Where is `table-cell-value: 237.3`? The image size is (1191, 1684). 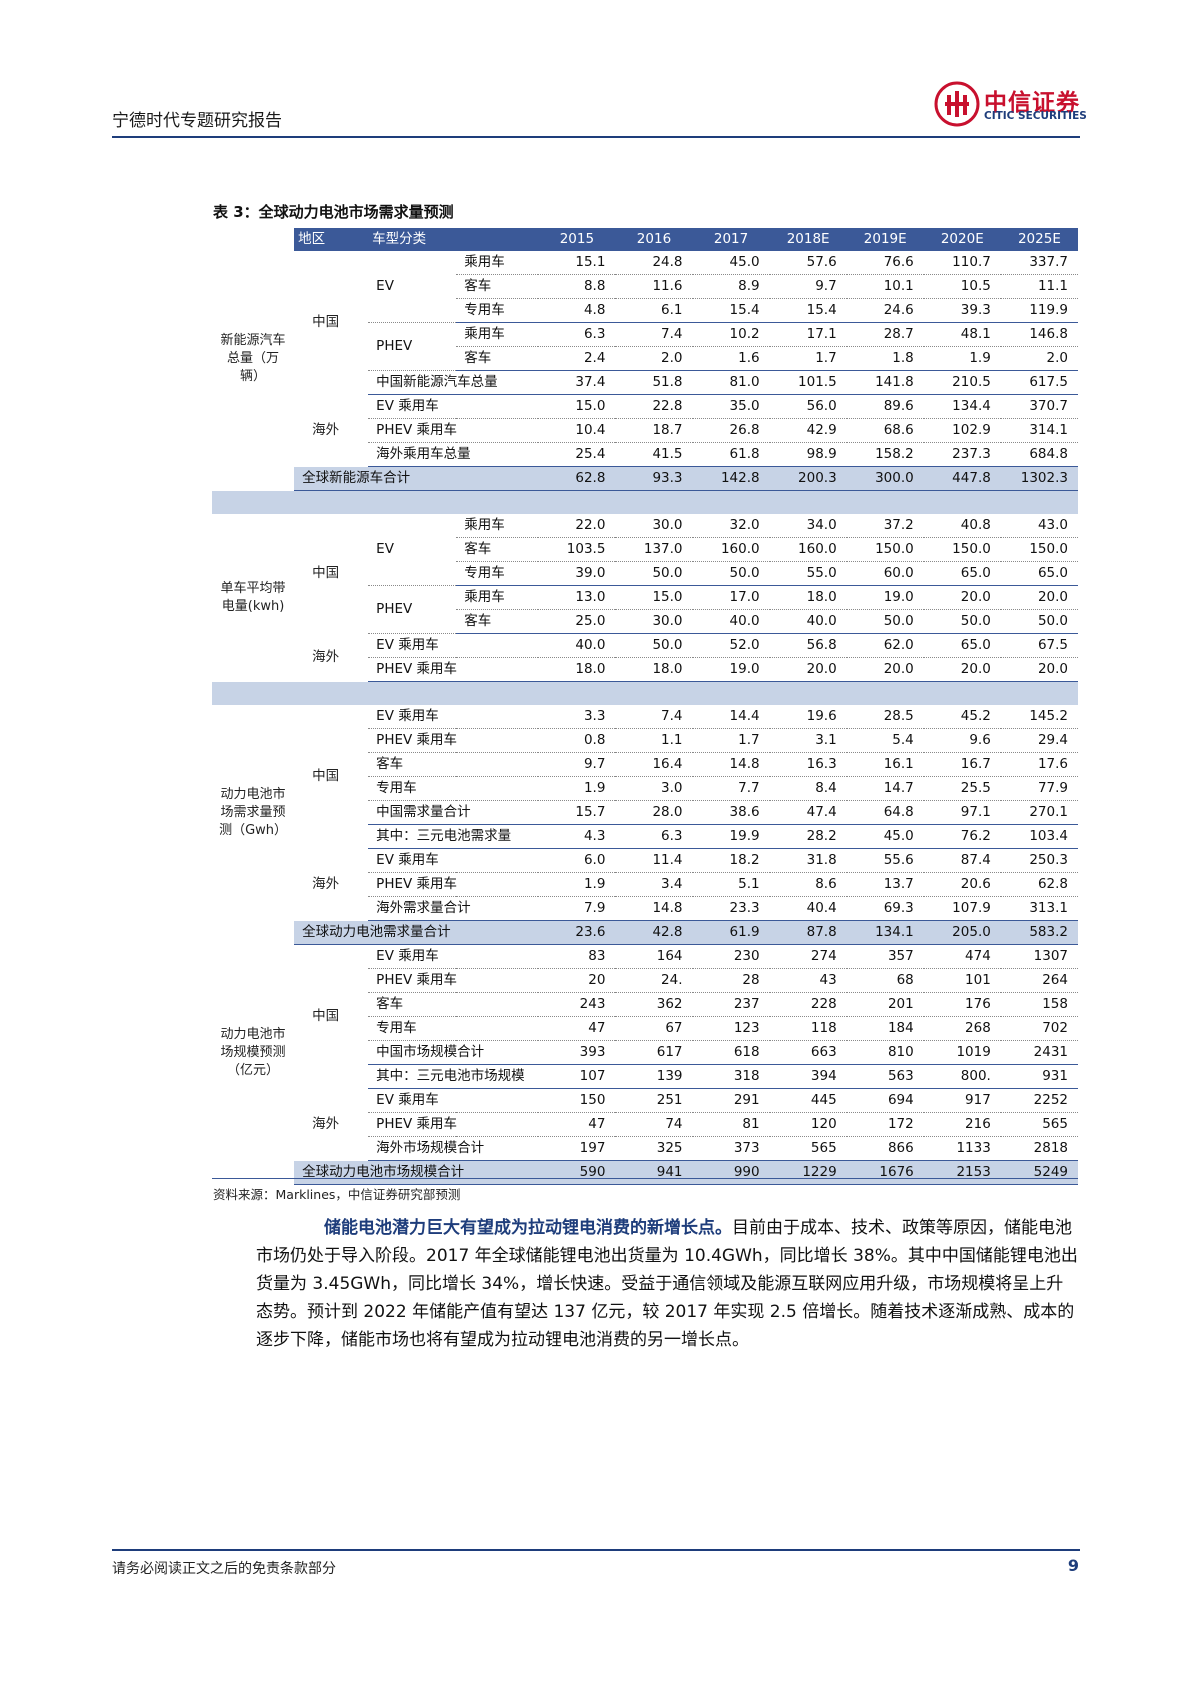 table-cell-value: 237.3 is located at coordinates (962, 454).